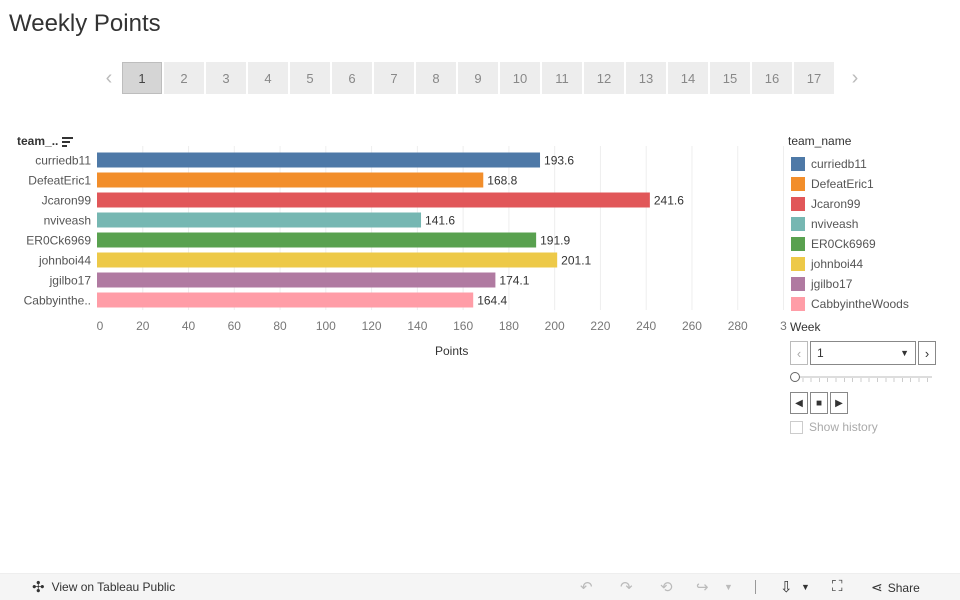 This screenshot has width=960, height=600. Describe the element at coordinates (772, 78) in the screenshot. I see `page-button: 16` at that location.